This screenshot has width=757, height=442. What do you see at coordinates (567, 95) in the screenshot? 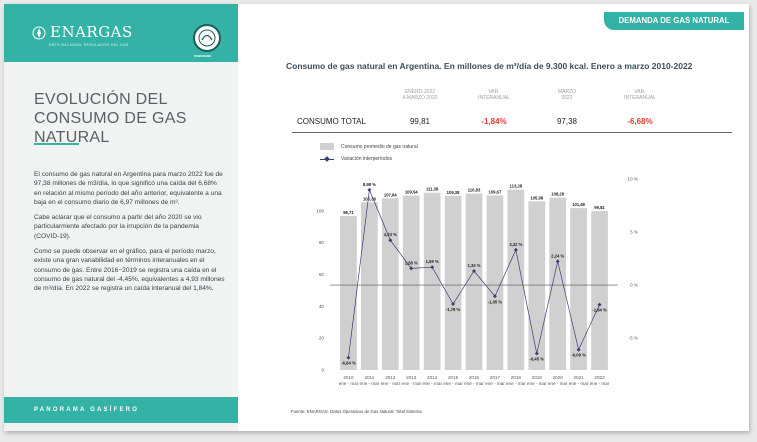
I see `table-header-month: MARZO 2022` at bounding box center [567, 95].